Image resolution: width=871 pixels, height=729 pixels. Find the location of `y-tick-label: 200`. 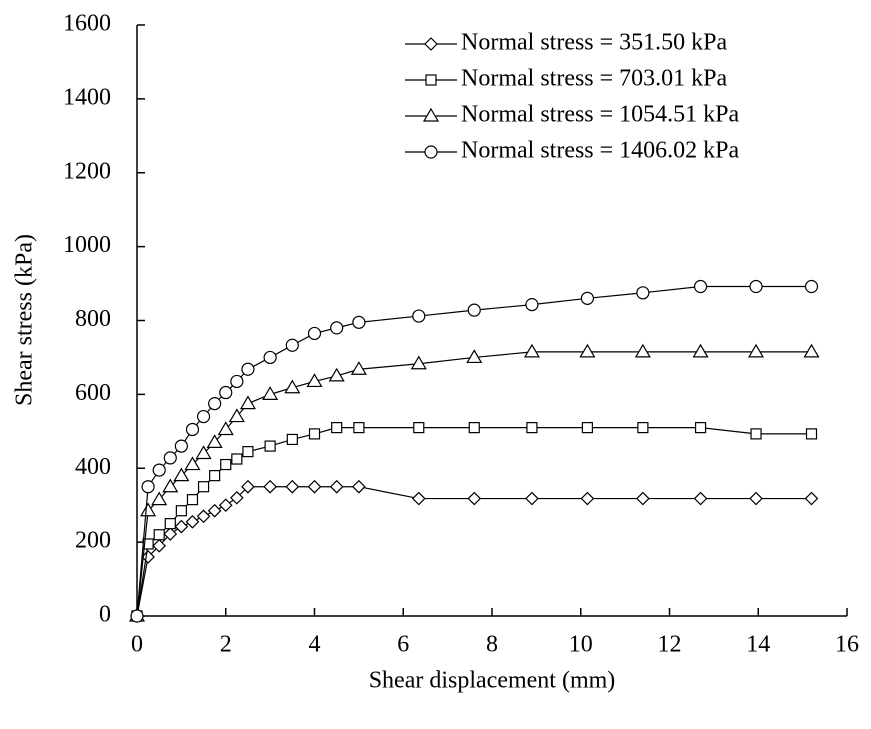

y-tick-label: 200 is located at coordinates (93, 541).